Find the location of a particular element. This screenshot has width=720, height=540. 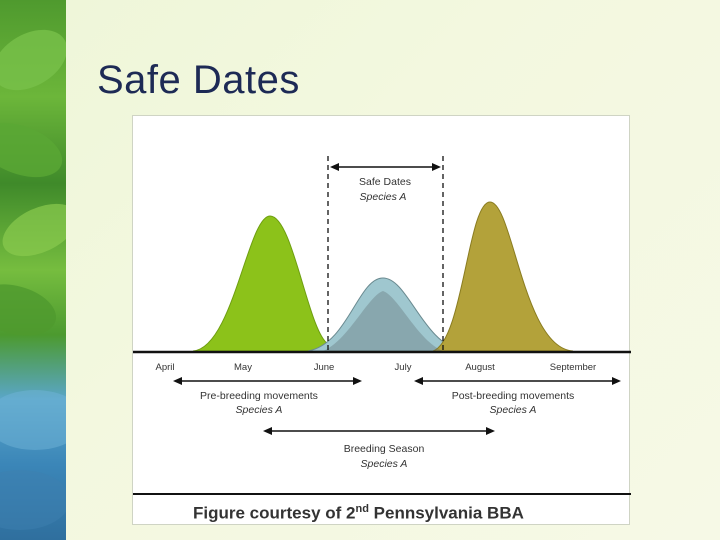

pre-breeding-arrowhead-right is located at coordinates (357, 381).